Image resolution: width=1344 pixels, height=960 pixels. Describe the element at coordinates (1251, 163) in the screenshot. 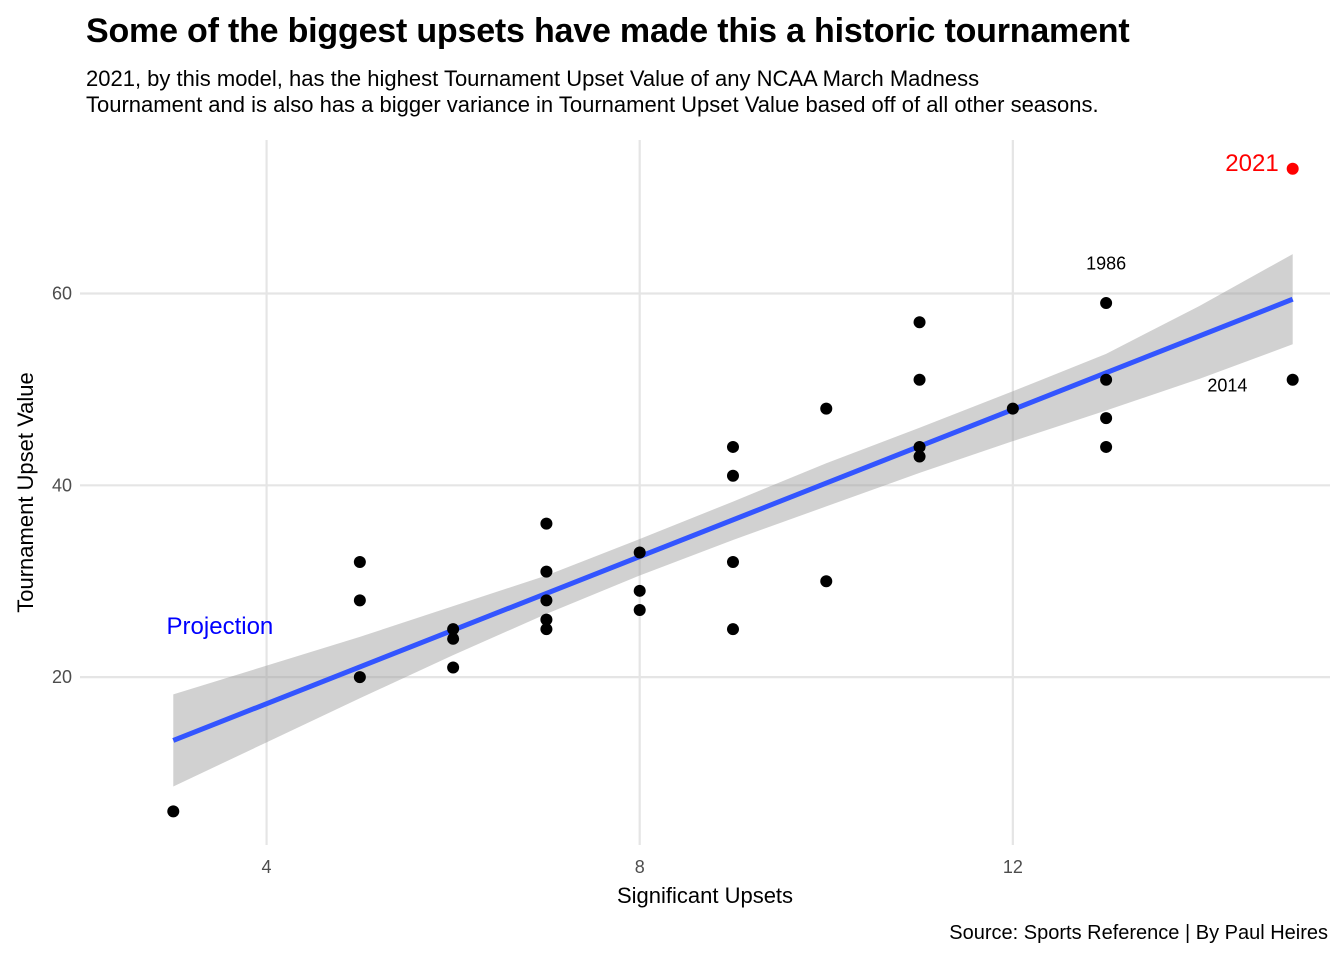

I see `annotation-2021: 2021` at that location.